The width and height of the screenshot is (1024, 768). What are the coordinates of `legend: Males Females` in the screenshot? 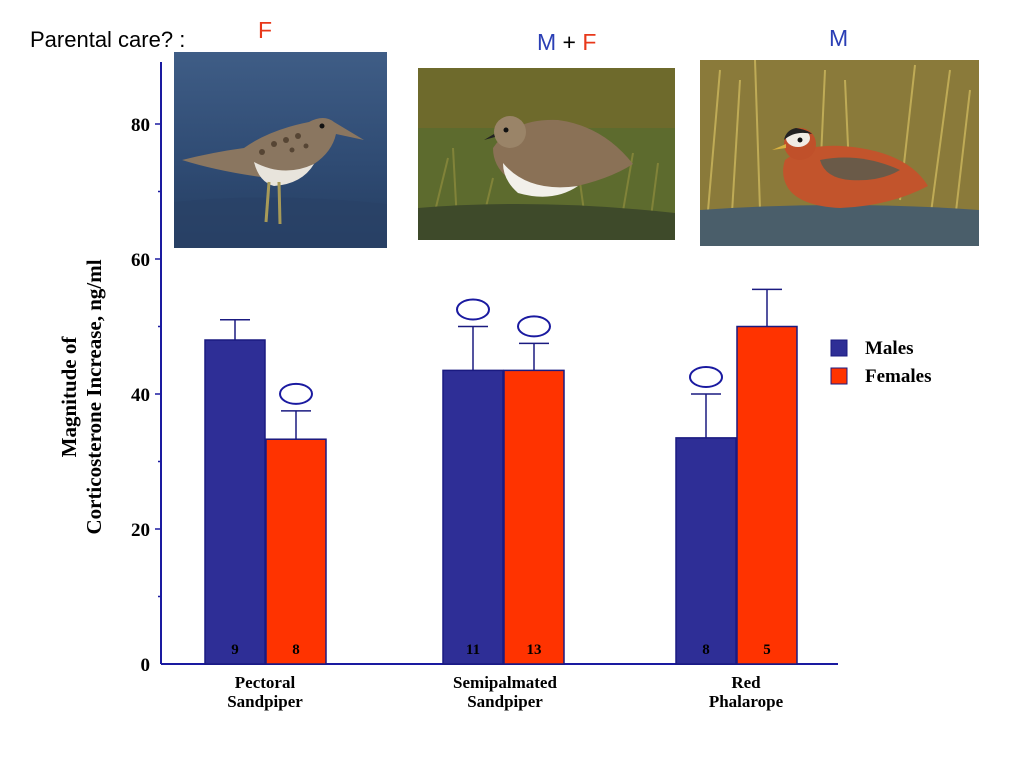 It's located at (880, 362).